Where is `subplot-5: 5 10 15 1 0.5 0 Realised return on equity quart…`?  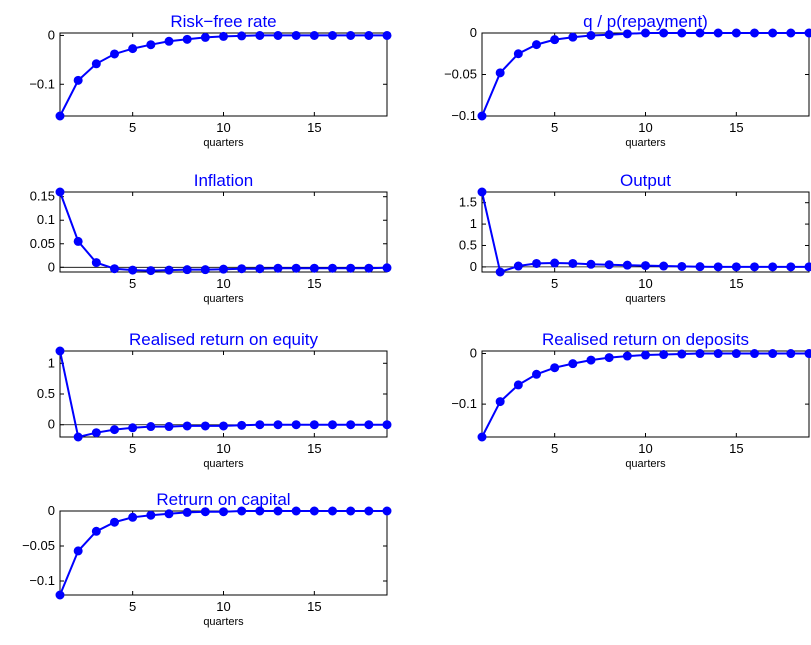 subplot-5: 5 10 15 1 0.5 0 Realised return on equity quart… is located at coordinates (214, 400).